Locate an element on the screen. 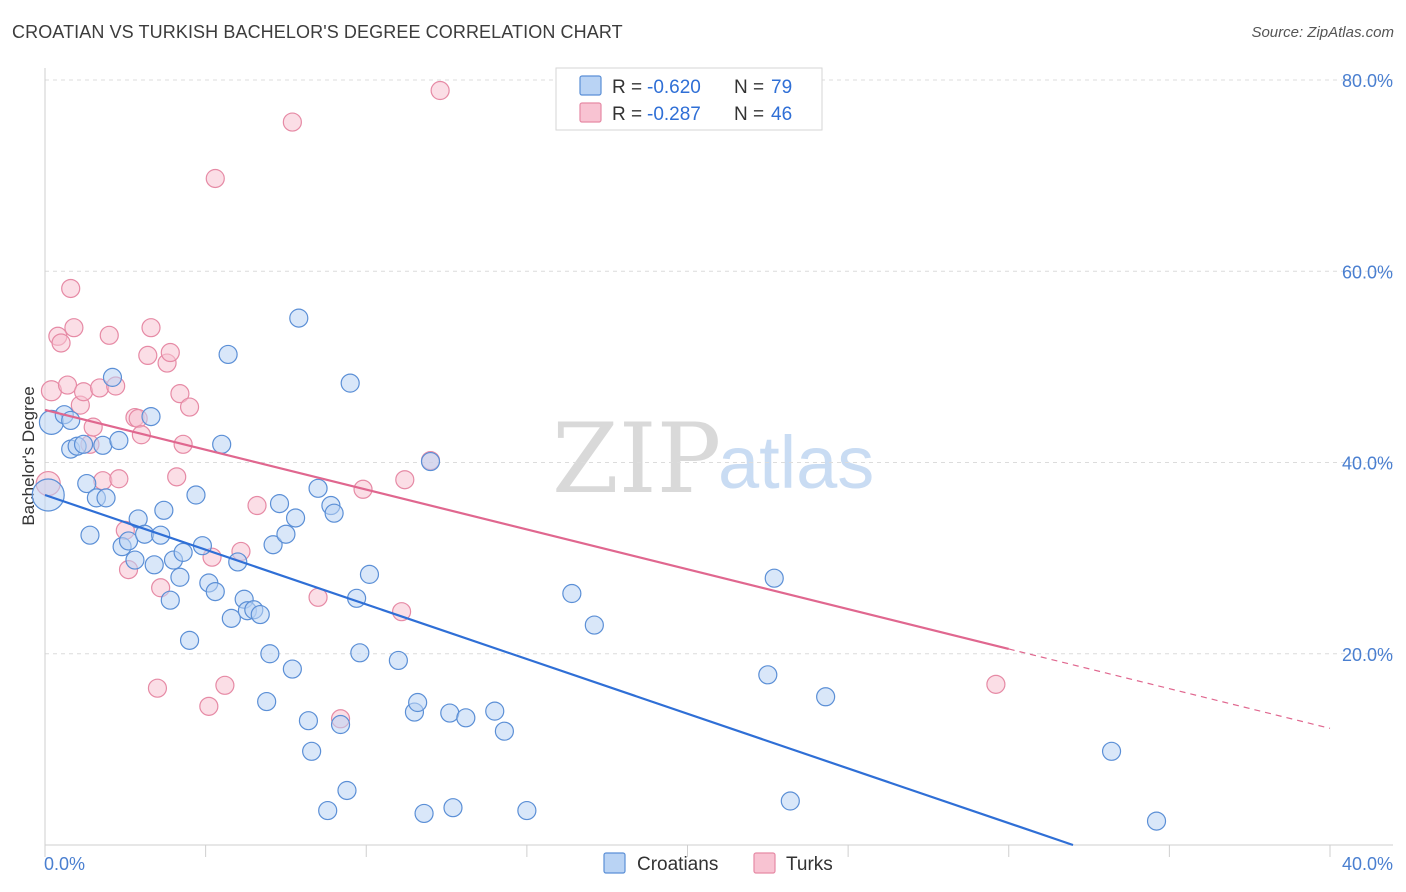  legend-n-value-croatians: 79 is located at coordinates (781, 87).